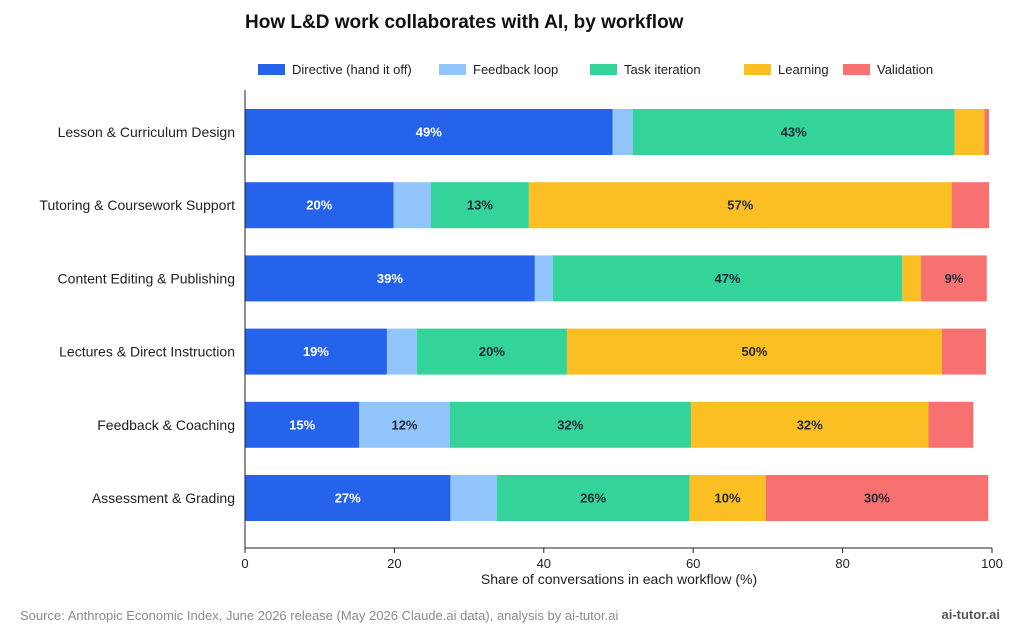 The image size is (1024, 635). I want to click on data-label-2-0: 39%, so click(390, 278).